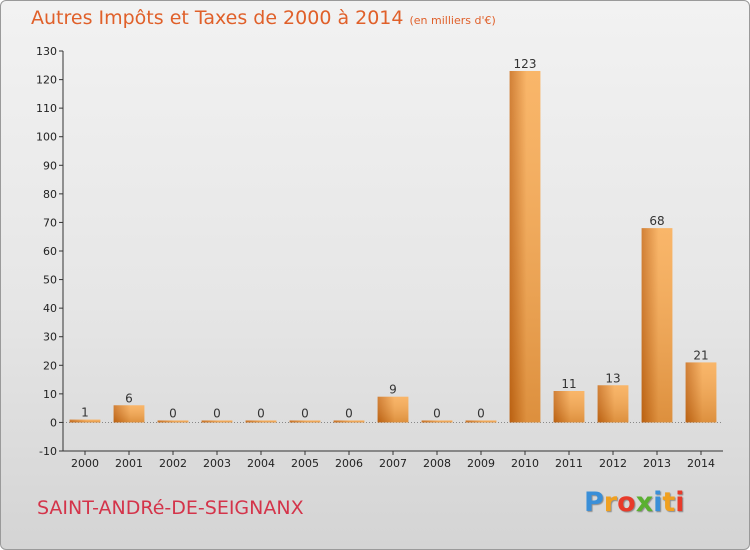 The image size is (750, 550). I want to click on y-tick-label: 120, so click(46, 80).